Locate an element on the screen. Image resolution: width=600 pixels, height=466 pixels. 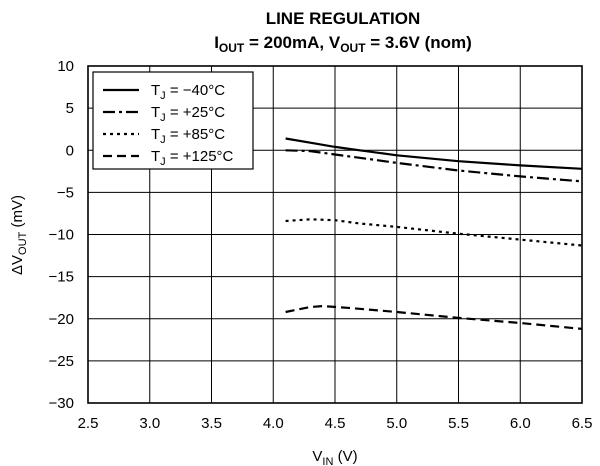
y-tick-label: 10 is located at coordinates (65, 66).